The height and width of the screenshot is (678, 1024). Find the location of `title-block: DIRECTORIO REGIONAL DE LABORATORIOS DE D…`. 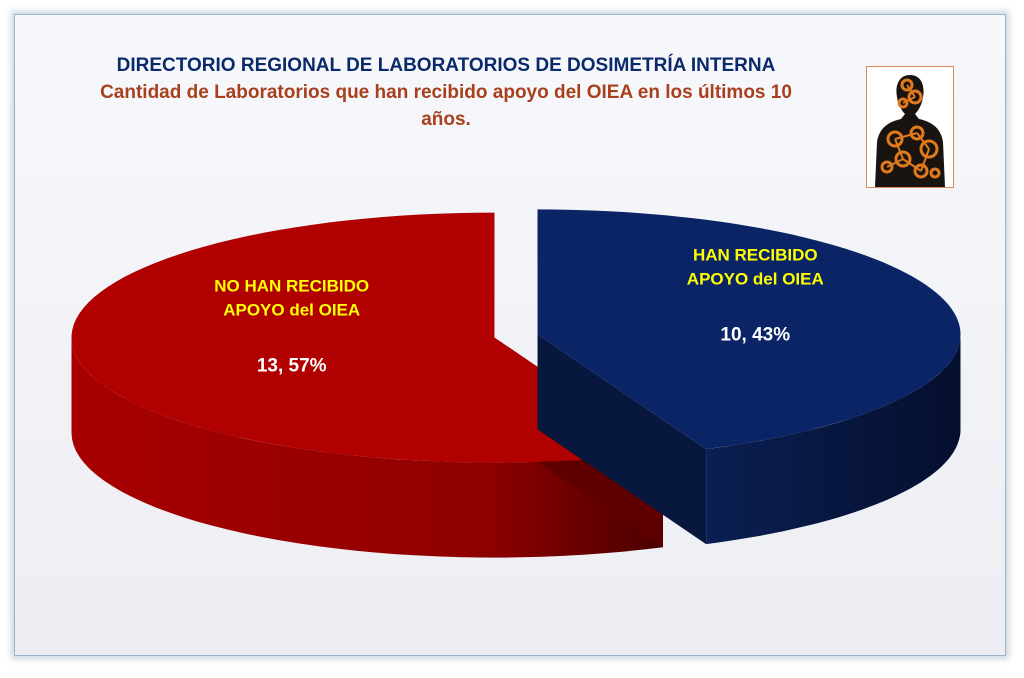

title-block: DIRECTORIO REGIONAL DE LABORATORIOS DE D… is located at coordinates (446, 92).